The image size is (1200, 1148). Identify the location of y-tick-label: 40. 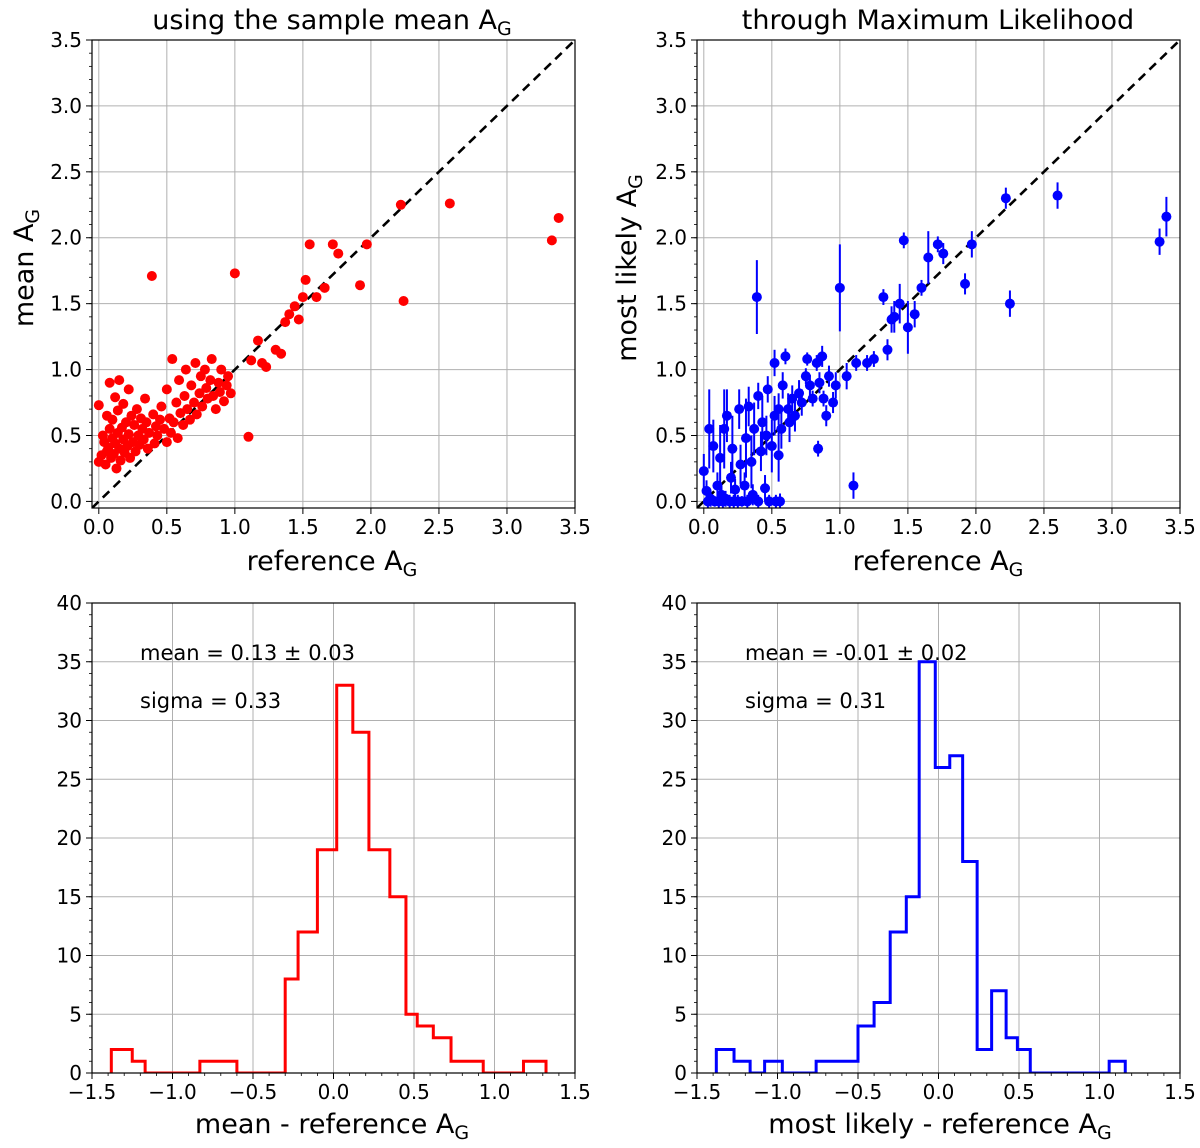
(674, 603).